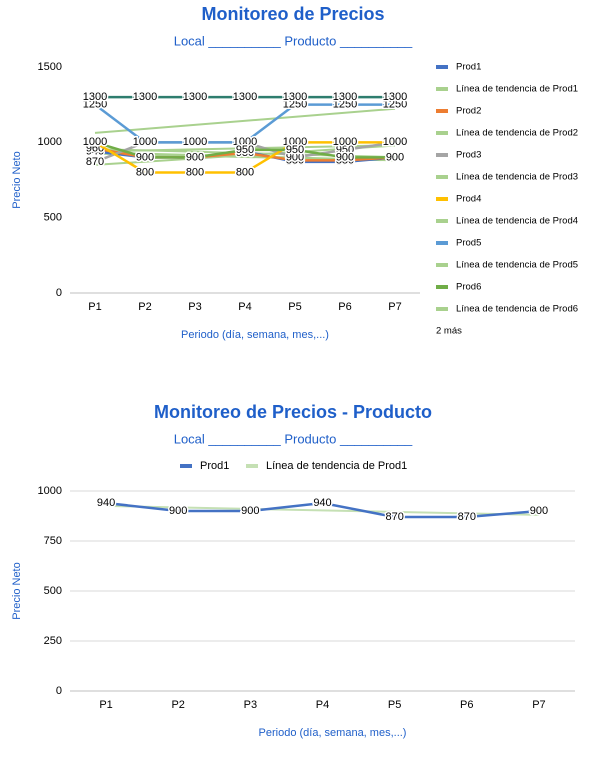 This screenshot has width=604, height=762. Describe the element at coordinates (53, 641) in the screenshot. I see `y-tick-label: 250` at that location.